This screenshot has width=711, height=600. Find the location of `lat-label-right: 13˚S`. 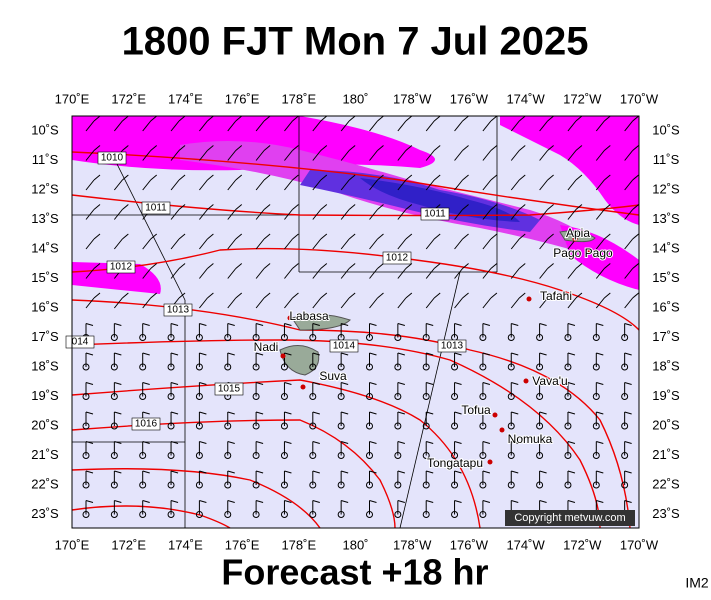

lat-label-right: 13˚S is located at coordinates (666, 218).